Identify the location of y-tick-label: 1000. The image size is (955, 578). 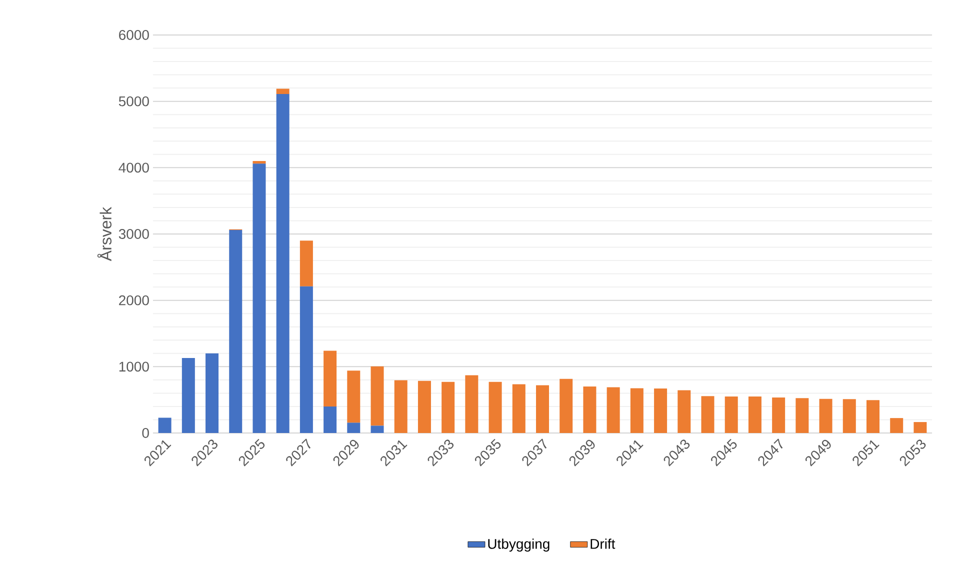
(134, 367).